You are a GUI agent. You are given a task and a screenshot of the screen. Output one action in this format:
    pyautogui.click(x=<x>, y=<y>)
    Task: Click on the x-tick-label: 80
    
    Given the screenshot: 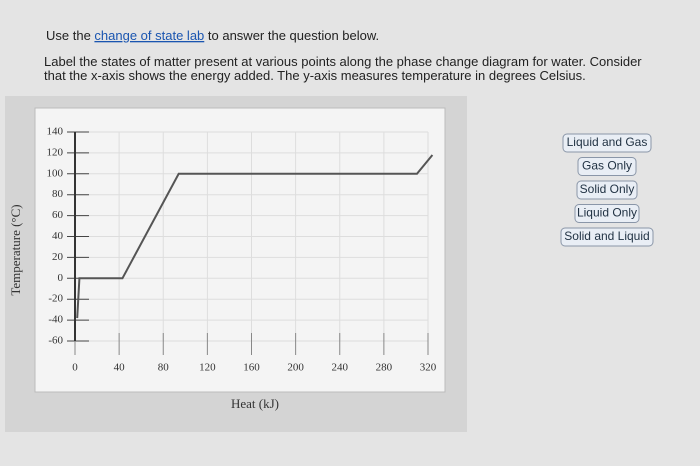 What is the action you would take?
    pyautogui.click(x=164, y=368)
    